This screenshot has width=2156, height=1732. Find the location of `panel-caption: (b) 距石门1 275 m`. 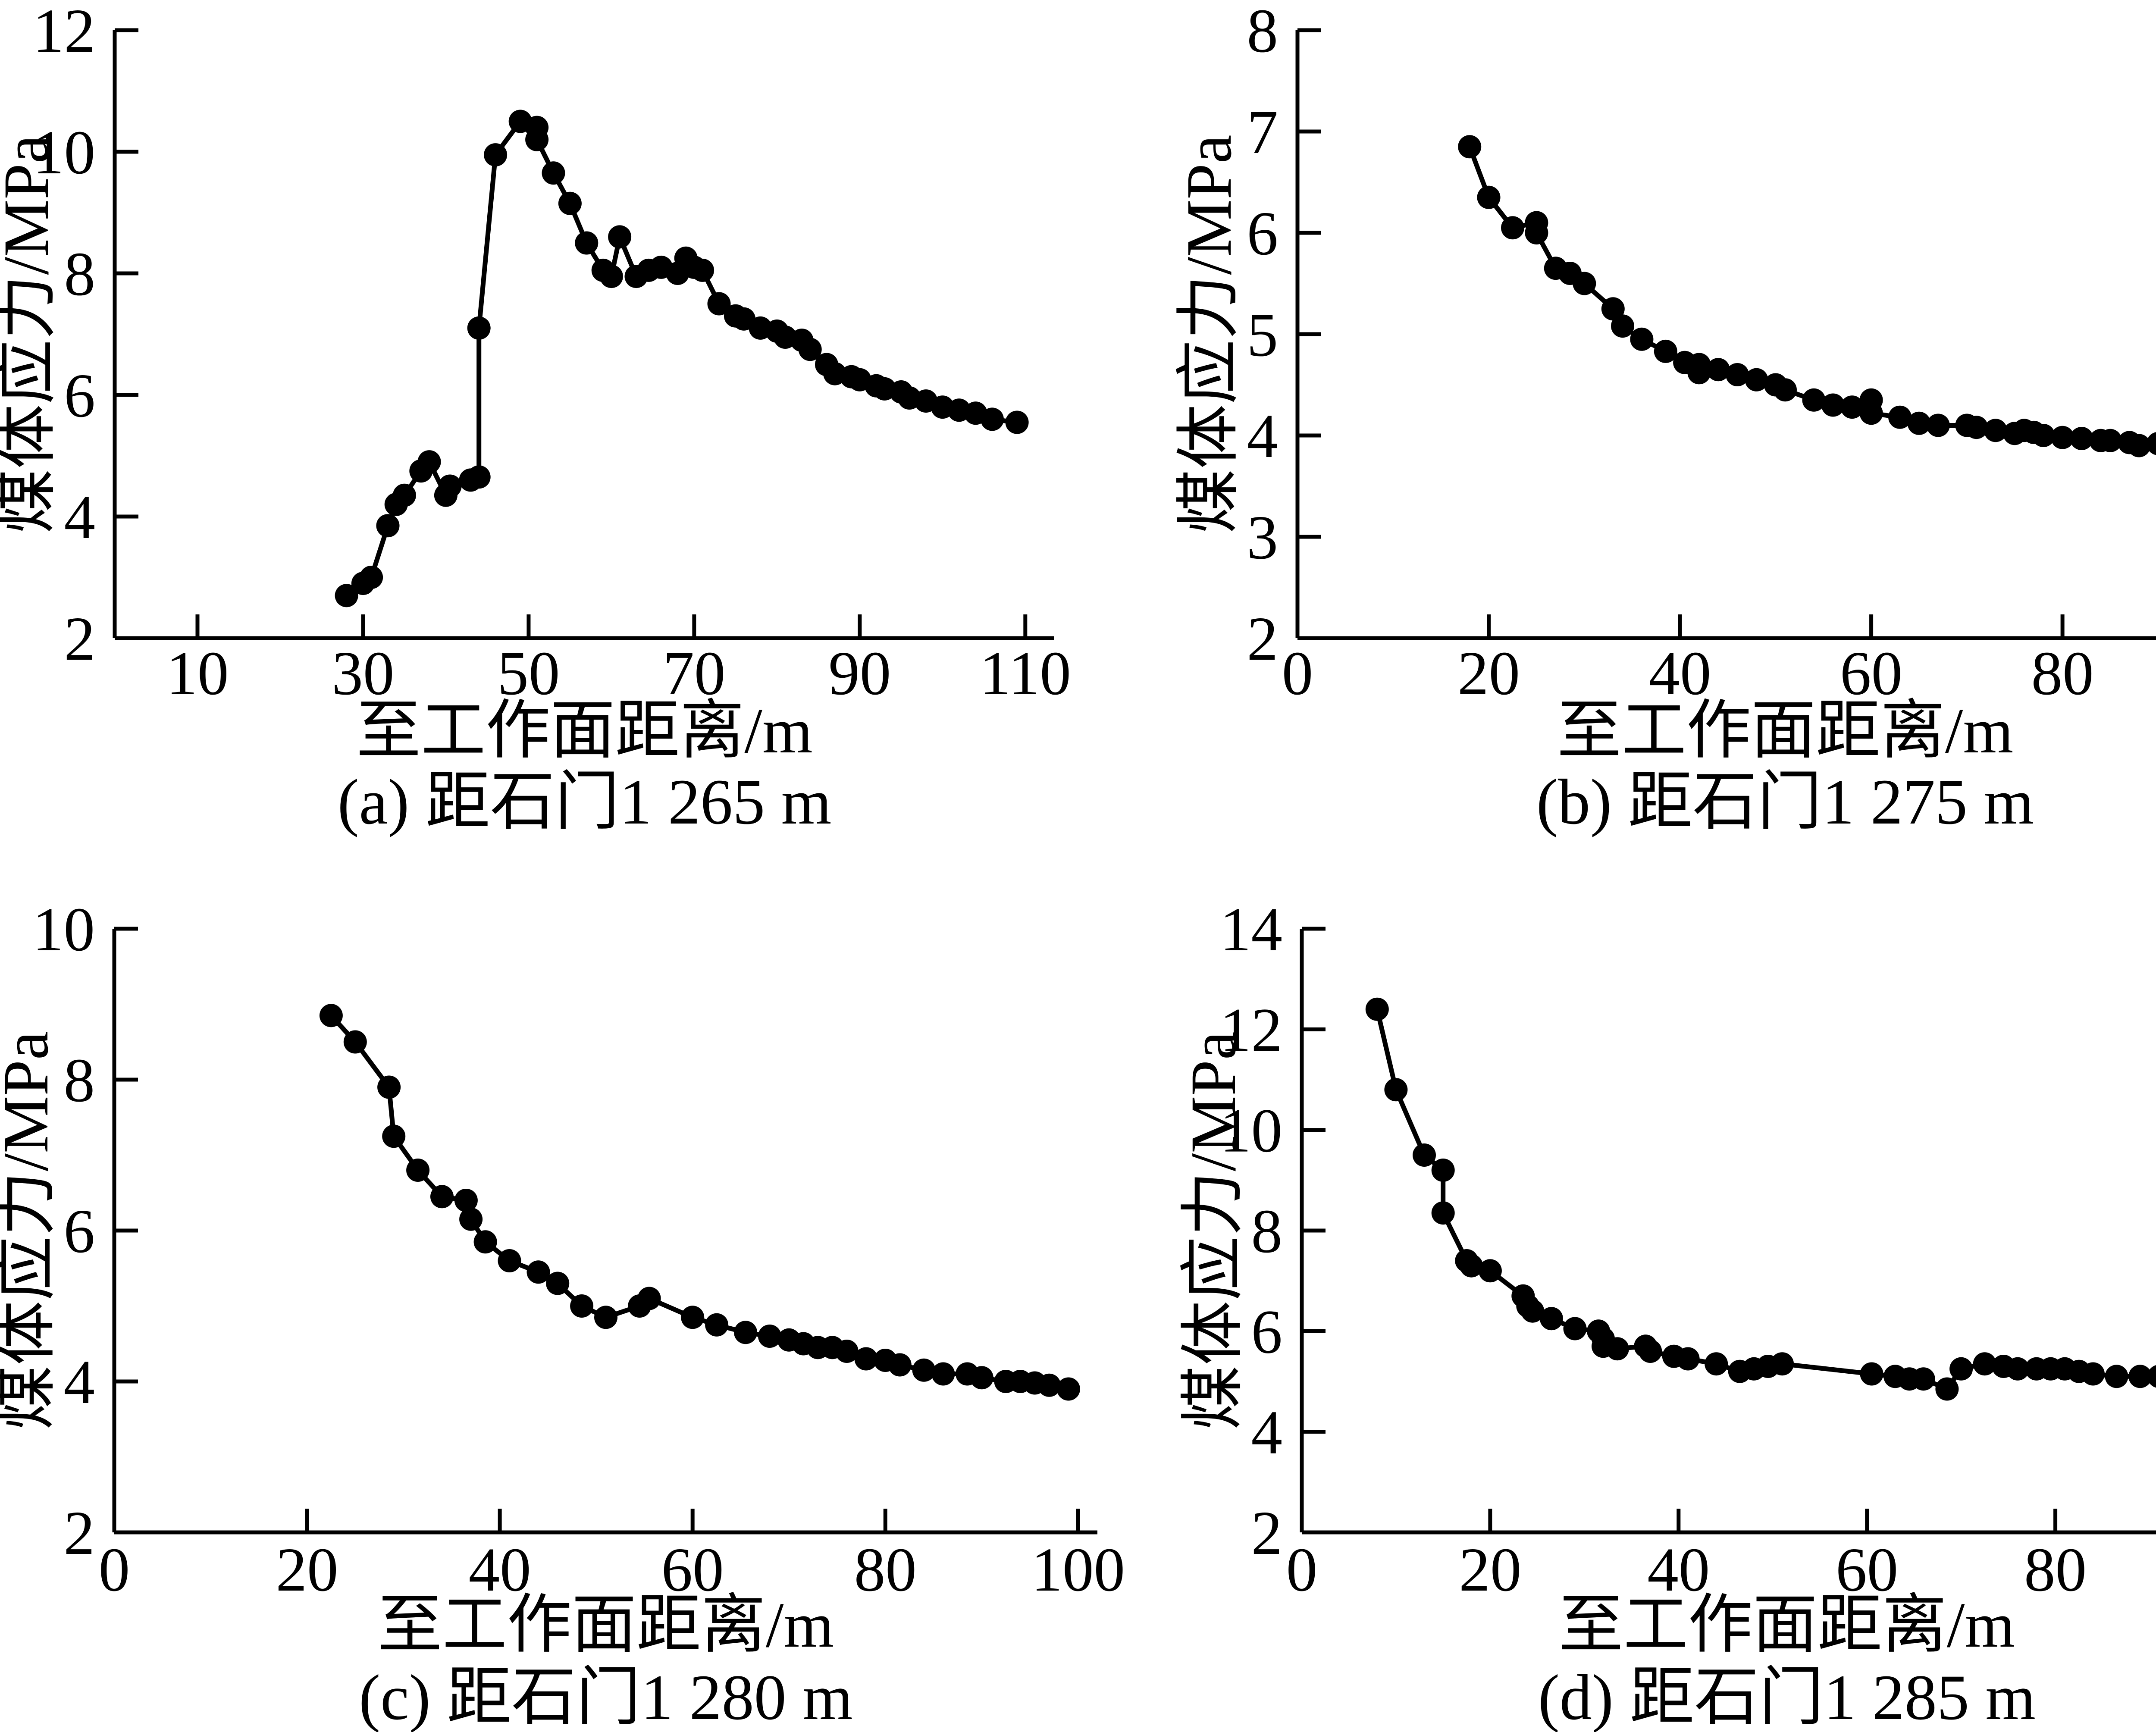

panel-caption: (b) 距石门1 275 m is located at coordinates (1785, 802).